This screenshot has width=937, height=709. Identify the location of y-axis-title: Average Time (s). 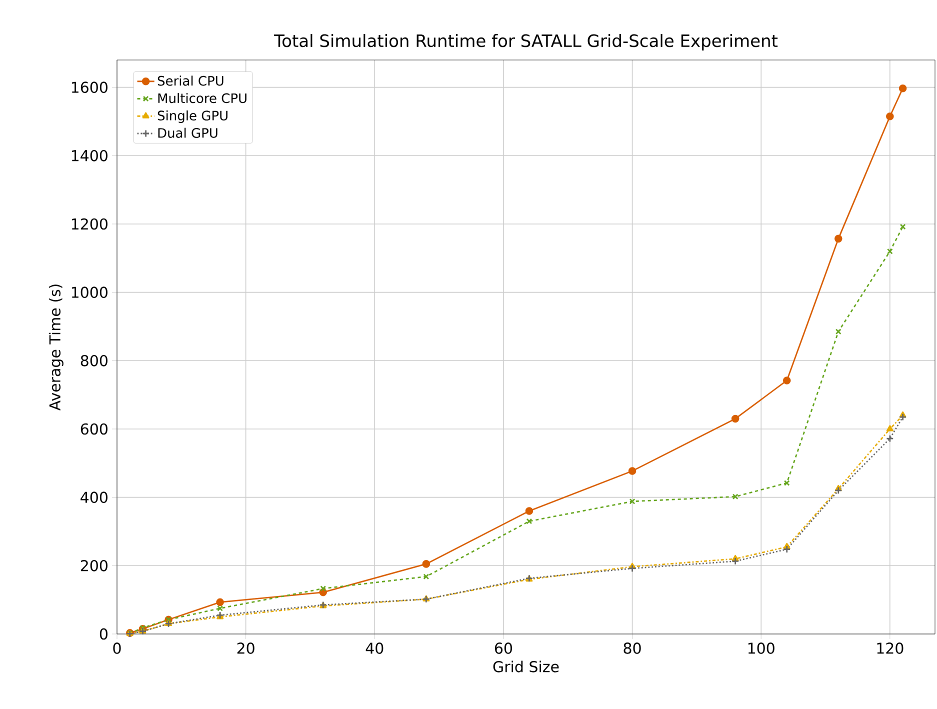
(56, 347).